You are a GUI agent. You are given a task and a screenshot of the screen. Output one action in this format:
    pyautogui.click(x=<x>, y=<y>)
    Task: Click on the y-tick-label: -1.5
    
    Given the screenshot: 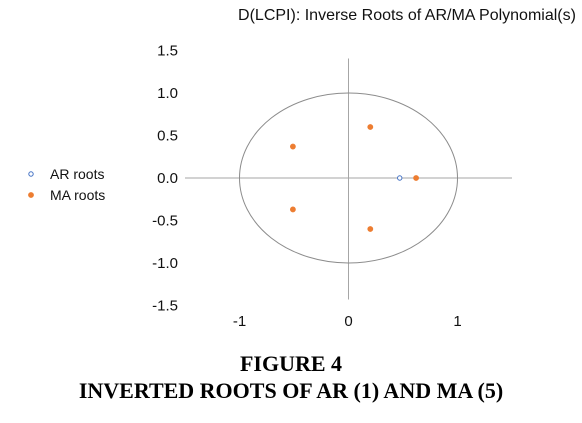 What is the action you would take?
    pyautogui.click(x=165, y=306)
    